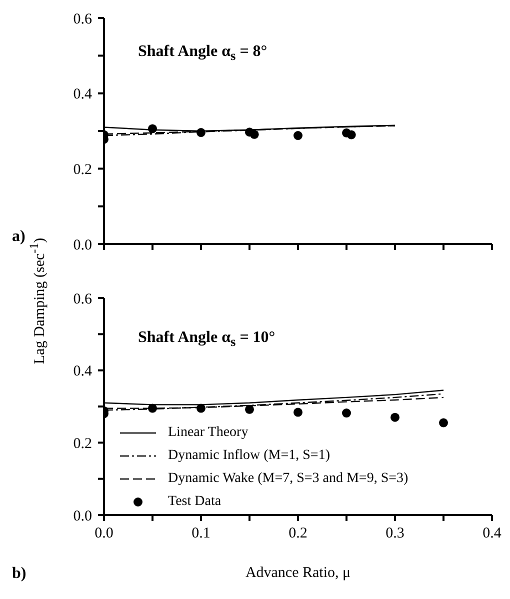  What do you see at coordinates (249, 456) in the screenshot?
I see `legend-label: Dynamic Inflow (M=1, S=1)` at bounding box center [249, 456].